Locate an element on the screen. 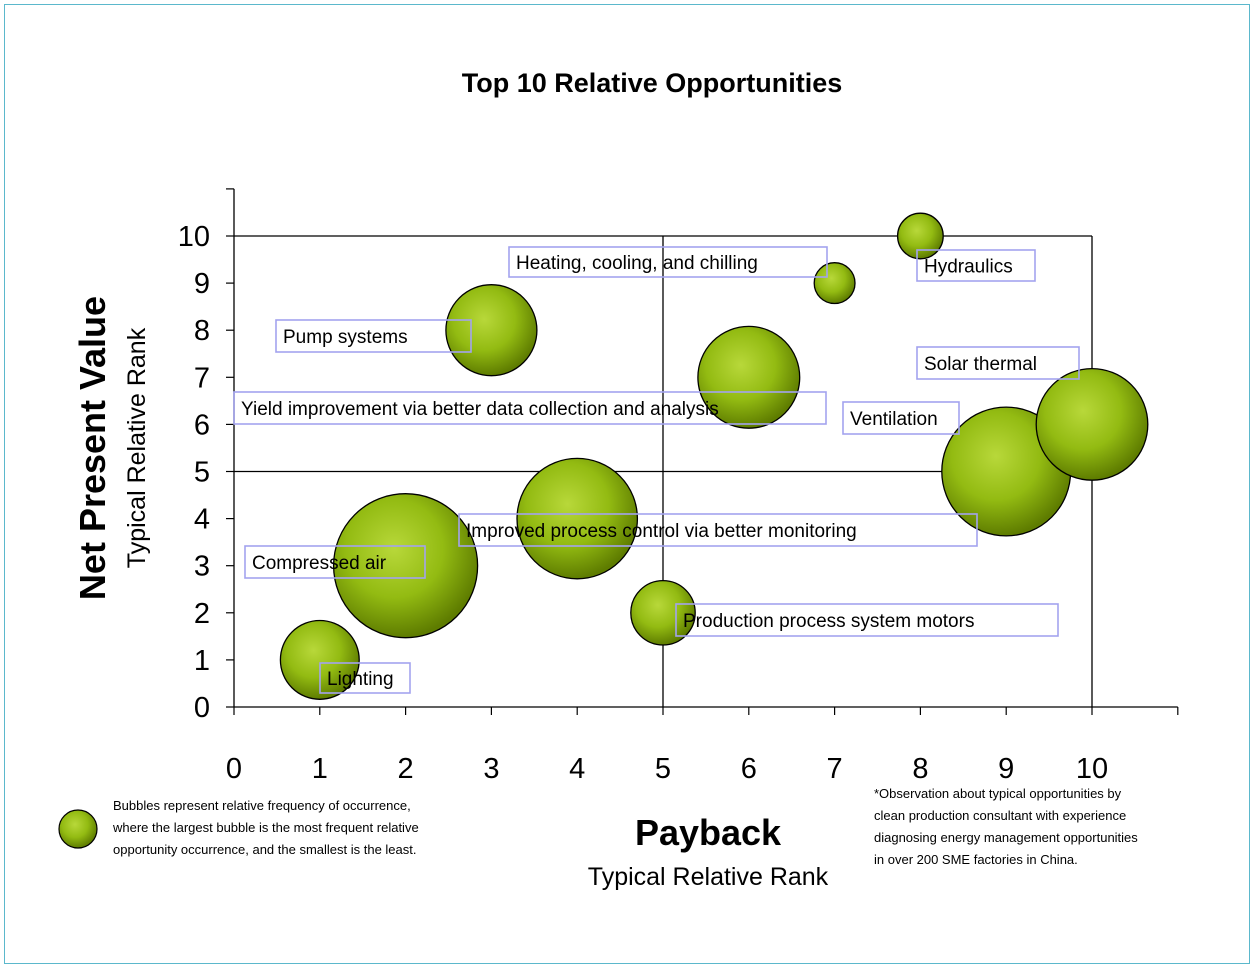 The image size is (1256, 964). y-tick-label: 3 is located at coordinates (202, 567).